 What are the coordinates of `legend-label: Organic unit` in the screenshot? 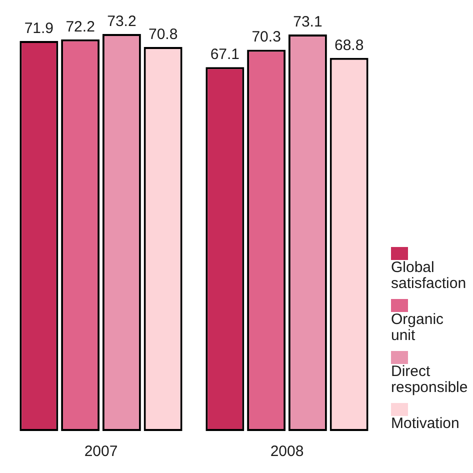 It's located at (417, 327).